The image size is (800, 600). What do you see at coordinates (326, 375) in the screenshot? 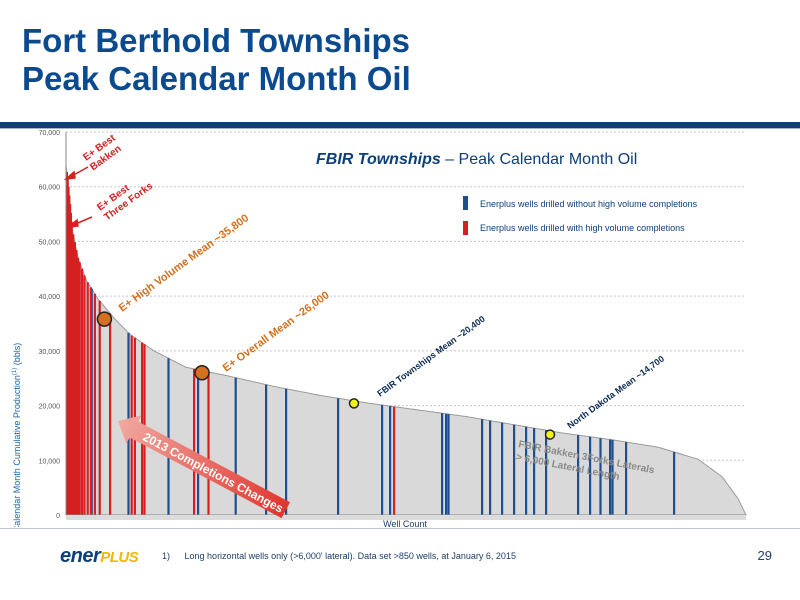
I see `mean-markers` at bounding box center [326, 375].